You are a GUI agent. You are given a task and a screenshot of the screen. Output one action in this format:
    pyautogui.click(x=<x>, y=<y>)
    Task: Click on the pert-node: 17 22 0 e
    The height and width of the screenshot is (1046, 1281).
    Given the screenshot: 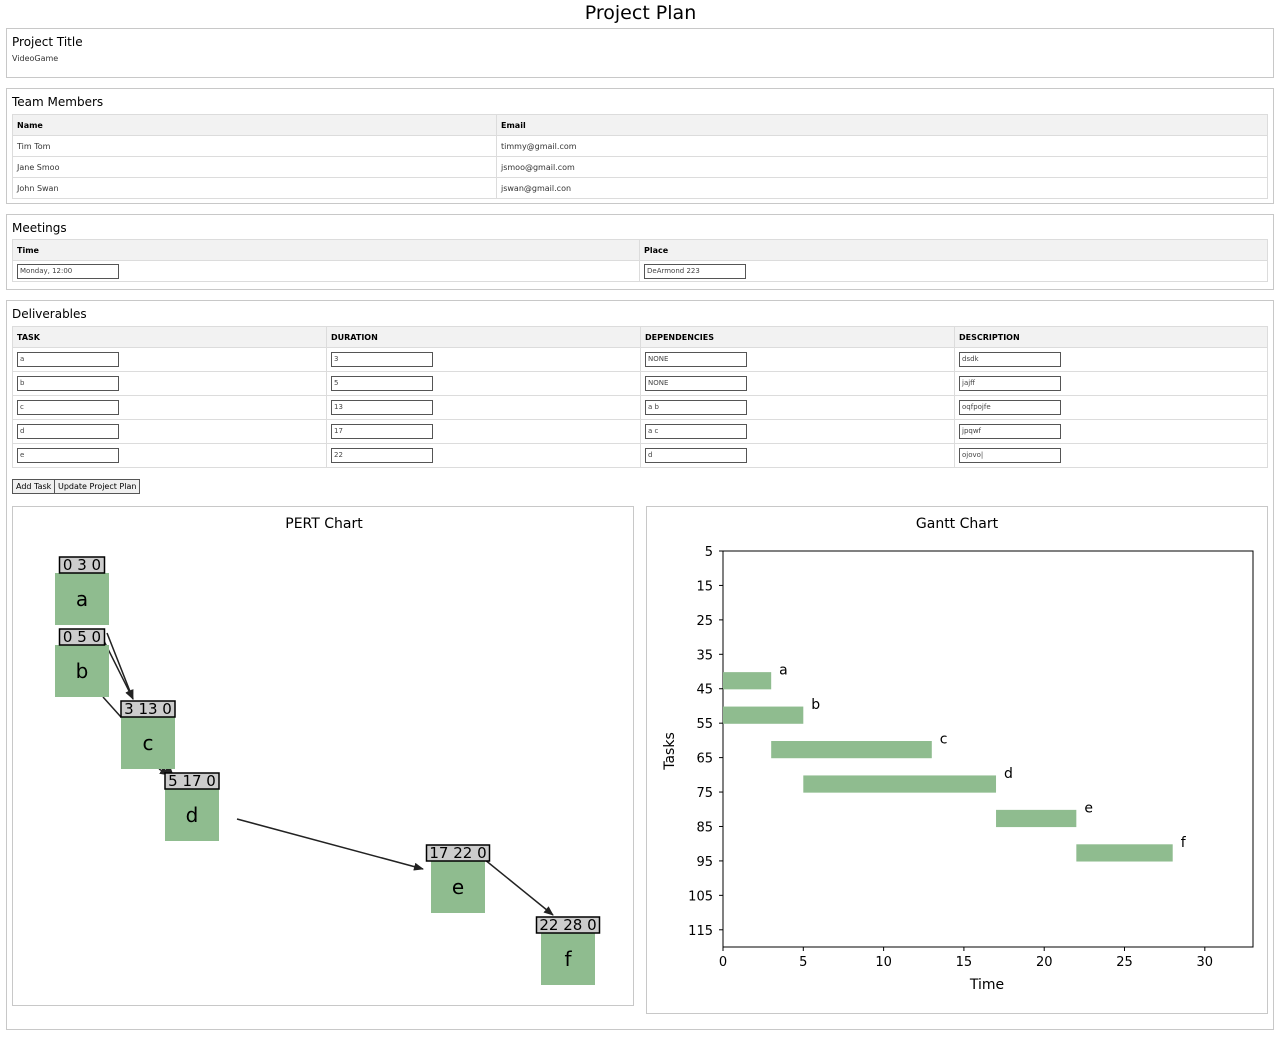 What is the action you would take?
    pyautogui.click(x=458, y=878)
    